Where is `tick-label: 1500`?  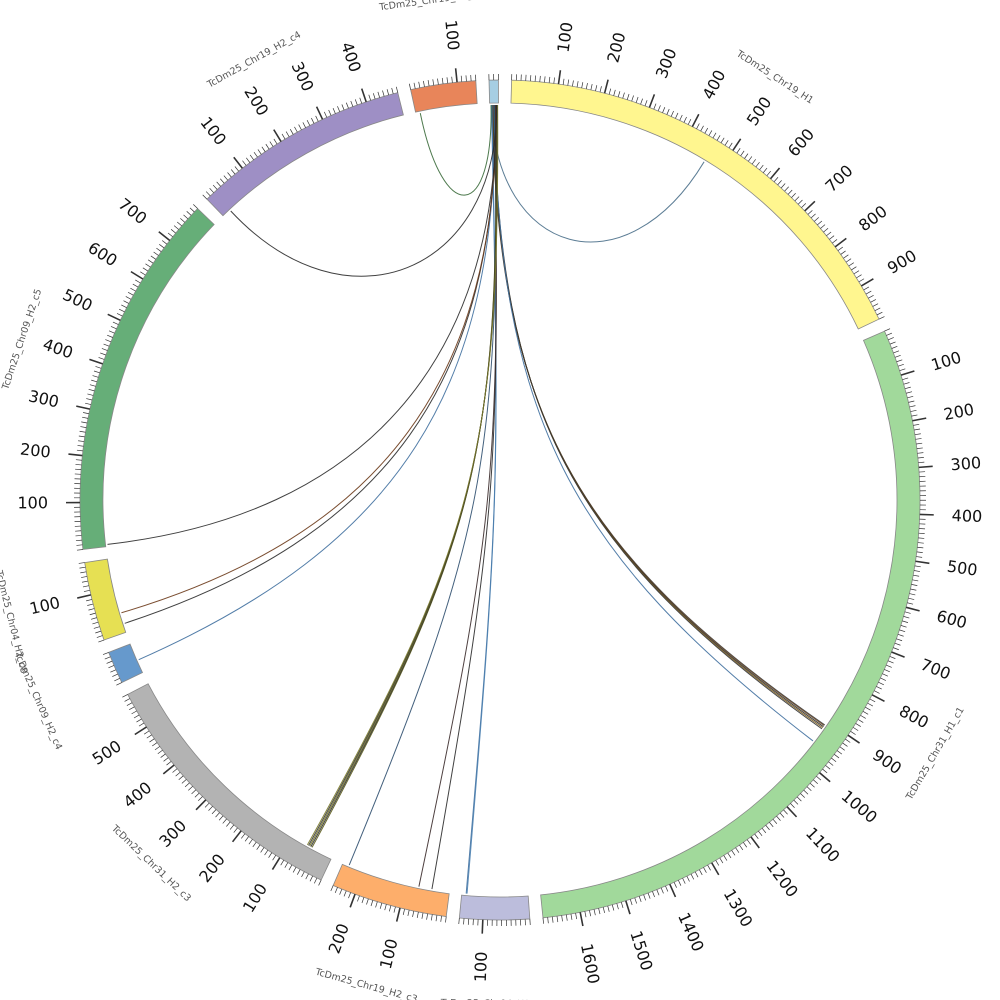
tick-label: 1500 is located at coordinates (641, 950).